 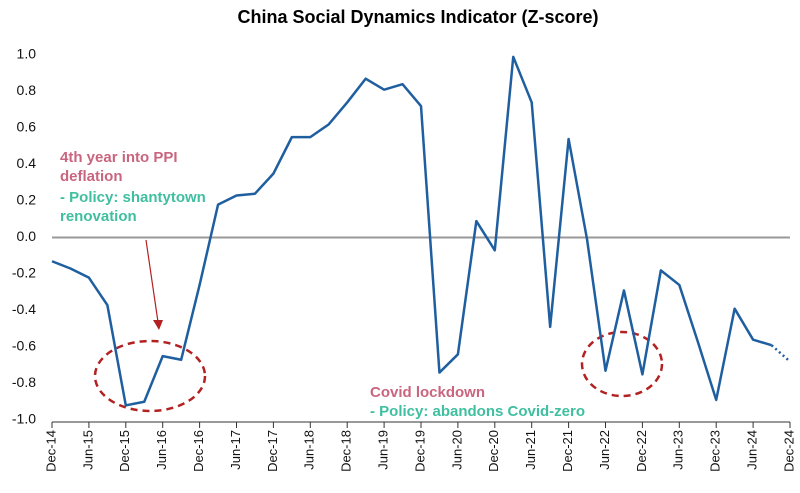 I want to click on x-tick-label: Dec-16, so click(x=198, y=451).